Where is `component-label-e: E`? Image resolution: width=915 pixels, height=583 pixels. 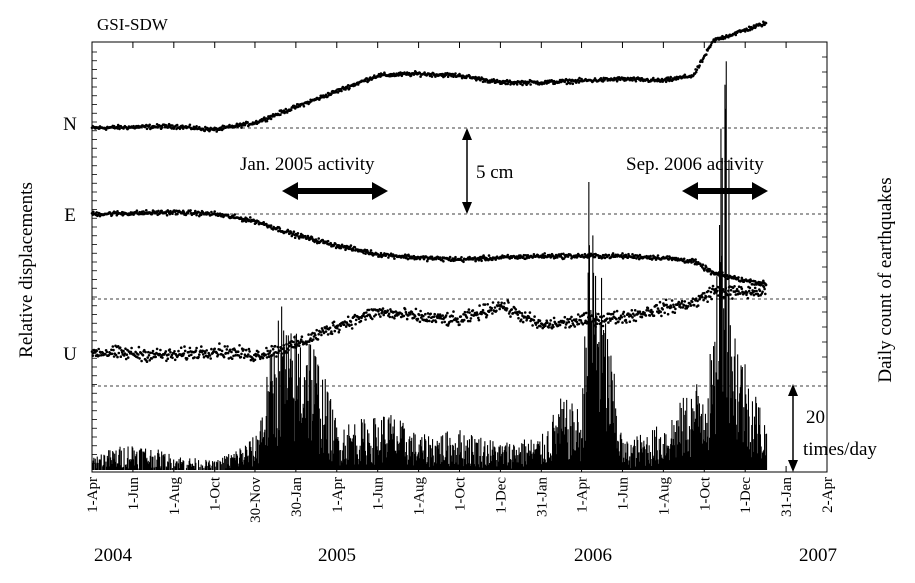
component-label-e: E is located at coordinates (70, 215).